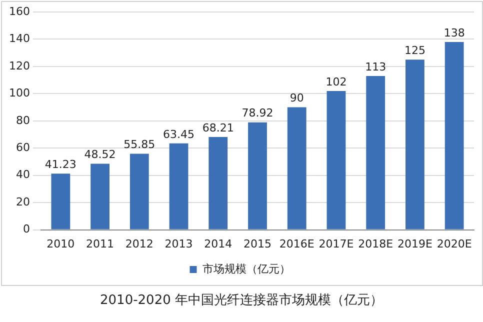 The height and width of the screenshot is (322, 483). Describe the element at coordinates (336, 243) in the screenshot. I see `x-tick-label: 2017E` at that location.